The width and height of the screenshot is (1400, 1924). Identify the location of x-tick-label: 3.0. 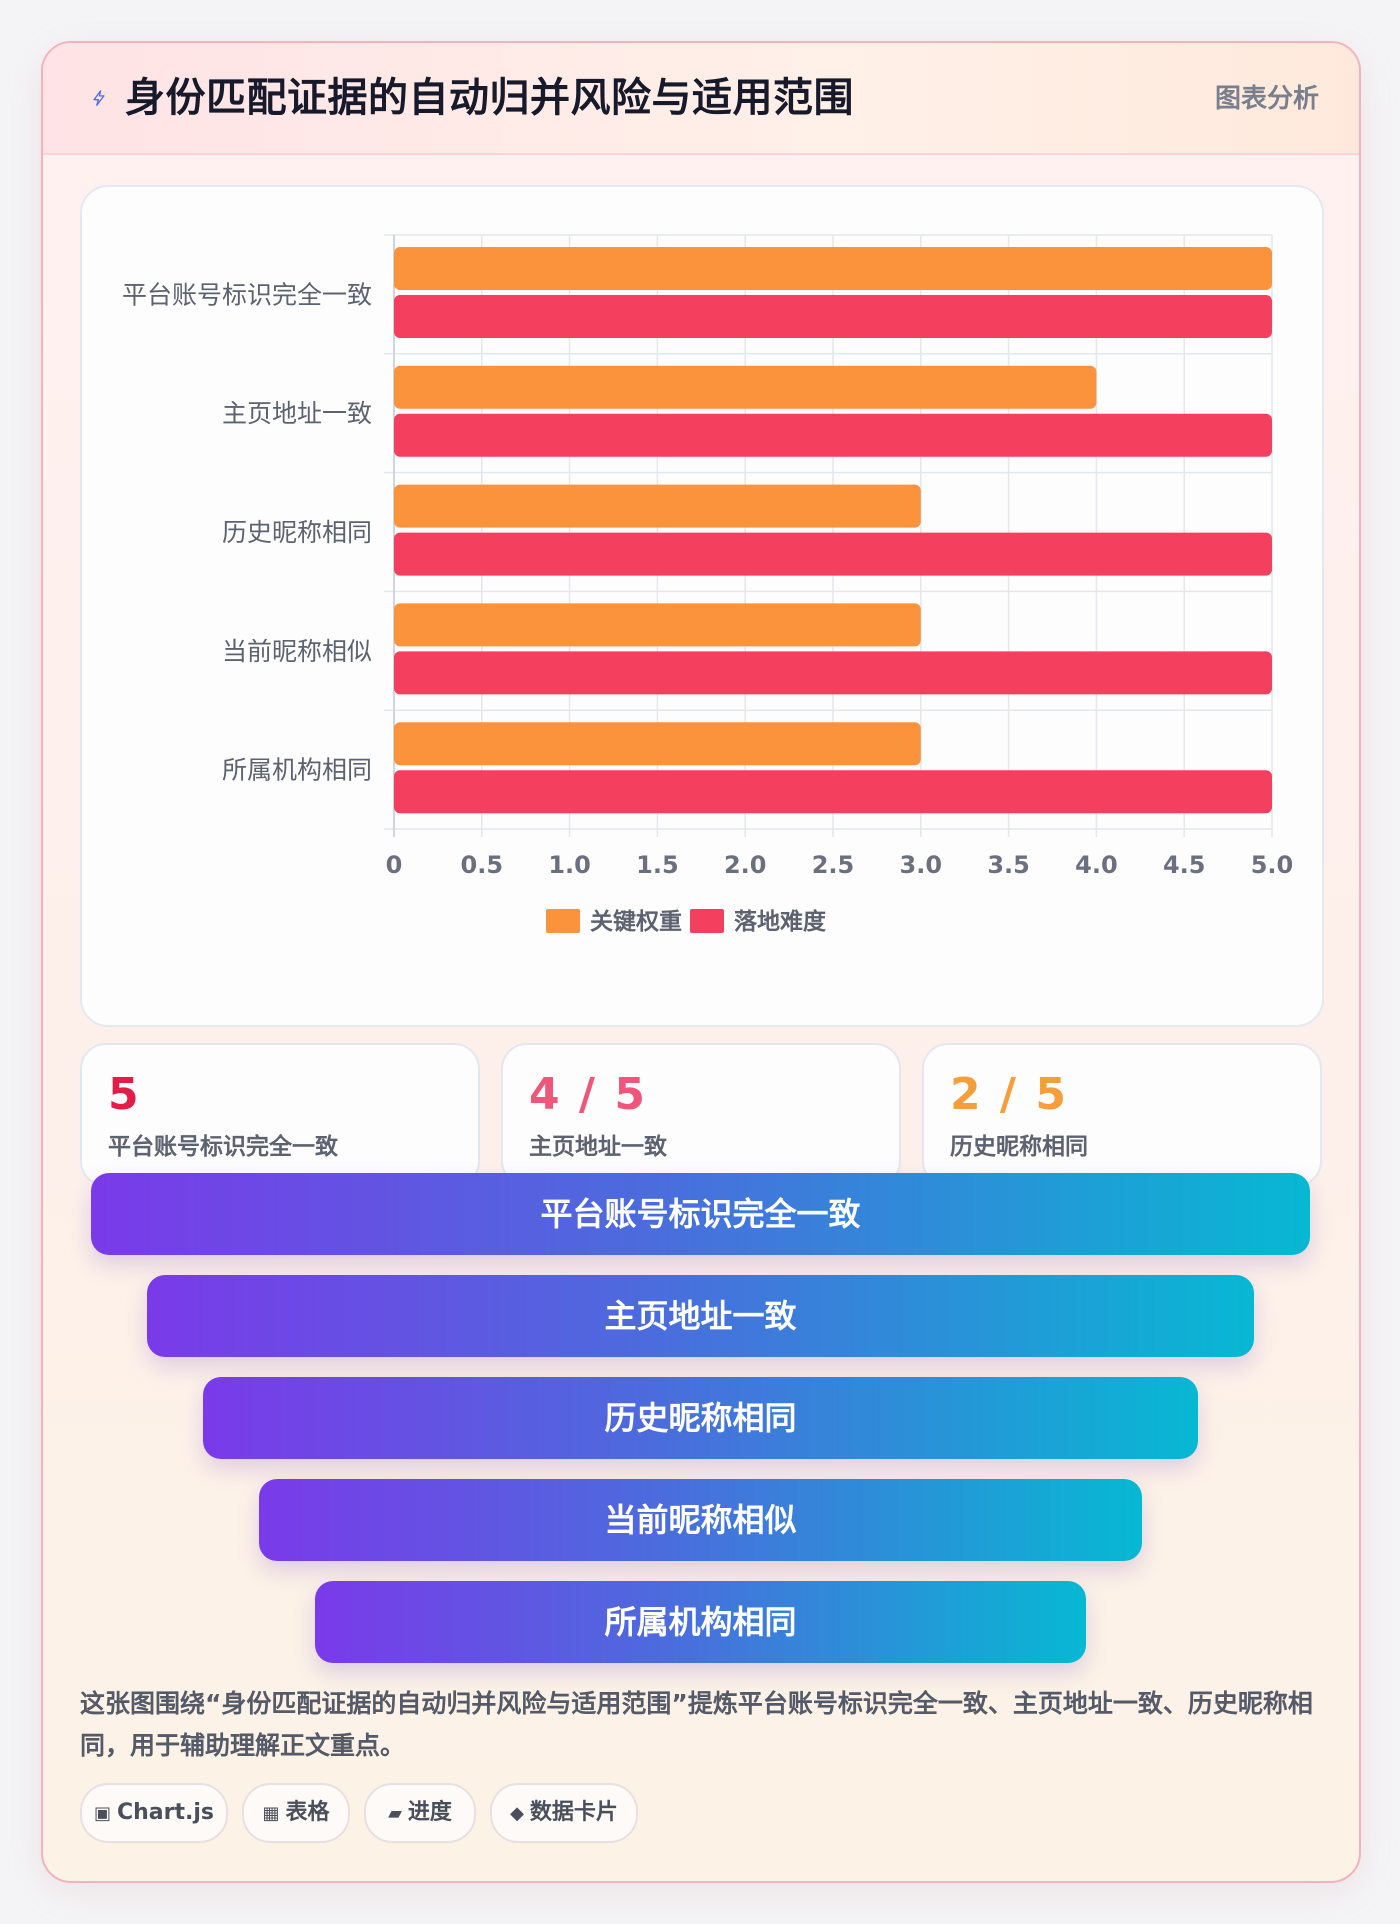
(921, 865).